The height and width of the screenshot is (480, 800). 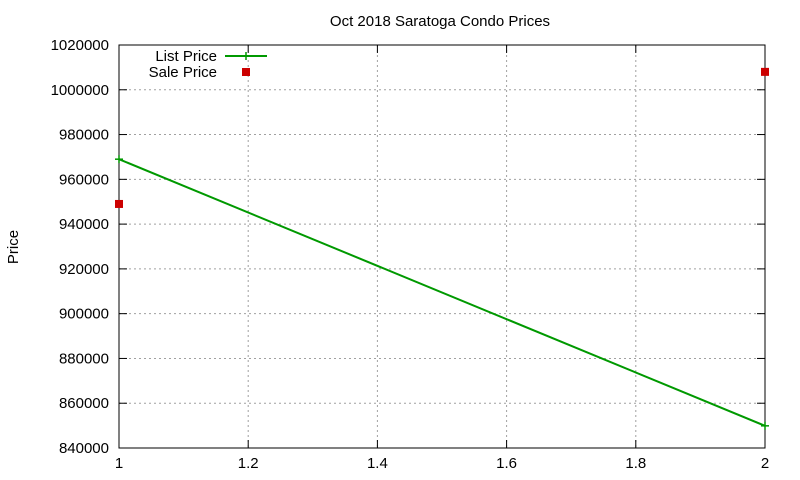 I want to click on y-axis-title: Price, so click(x=13, y=247).